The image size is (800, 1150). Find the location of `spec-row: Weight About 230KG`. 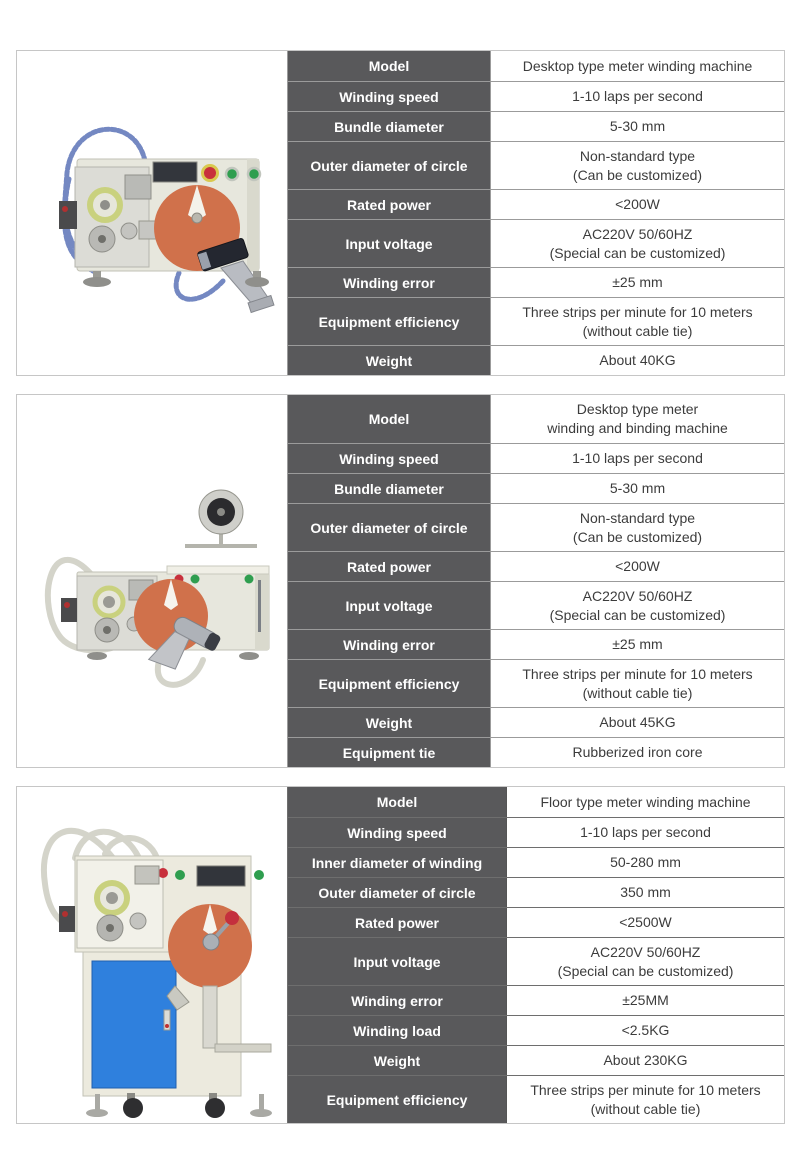

spec-row: Weight About 230KG is located at coordinates (536, 1060).